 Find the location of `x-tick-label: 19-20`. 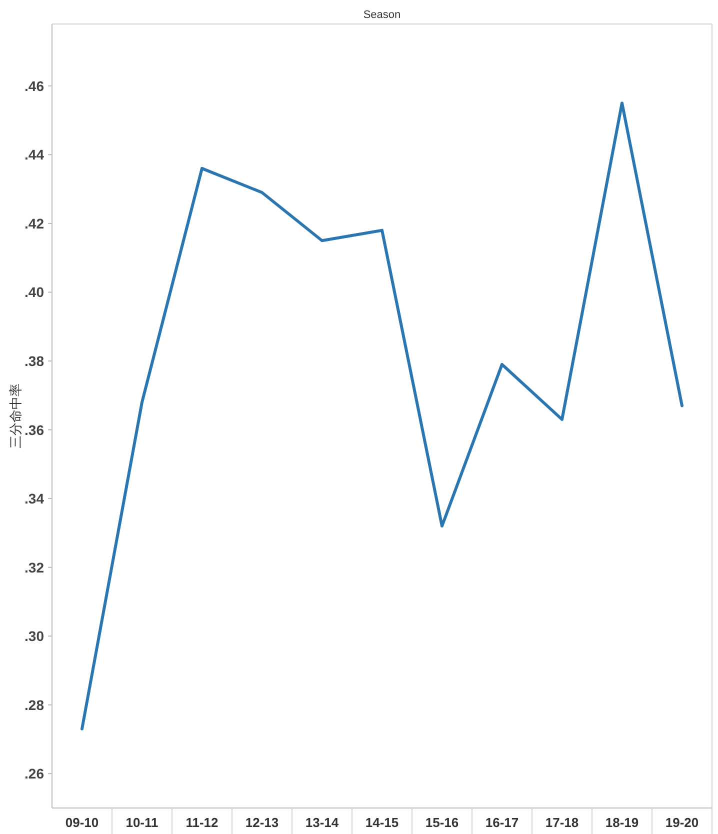

x-tick-label: 19-20 is located at coordinates (682, 822).